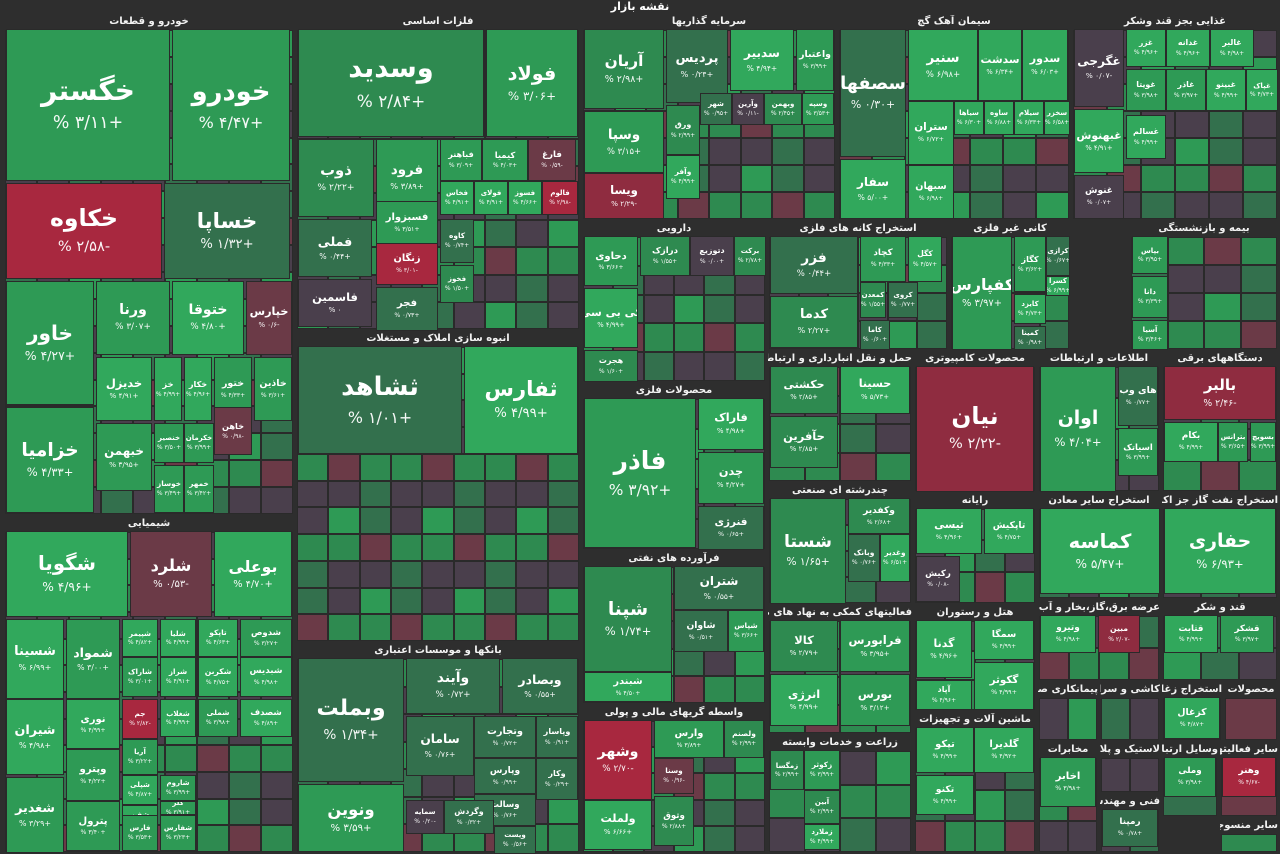 The width and height of the screenshot is (1280, 854). Describe the element at coordinates (624, 196) in the screenshot. I see `tile-ویسا: ویسا -۲/۲۹ %` at that location.